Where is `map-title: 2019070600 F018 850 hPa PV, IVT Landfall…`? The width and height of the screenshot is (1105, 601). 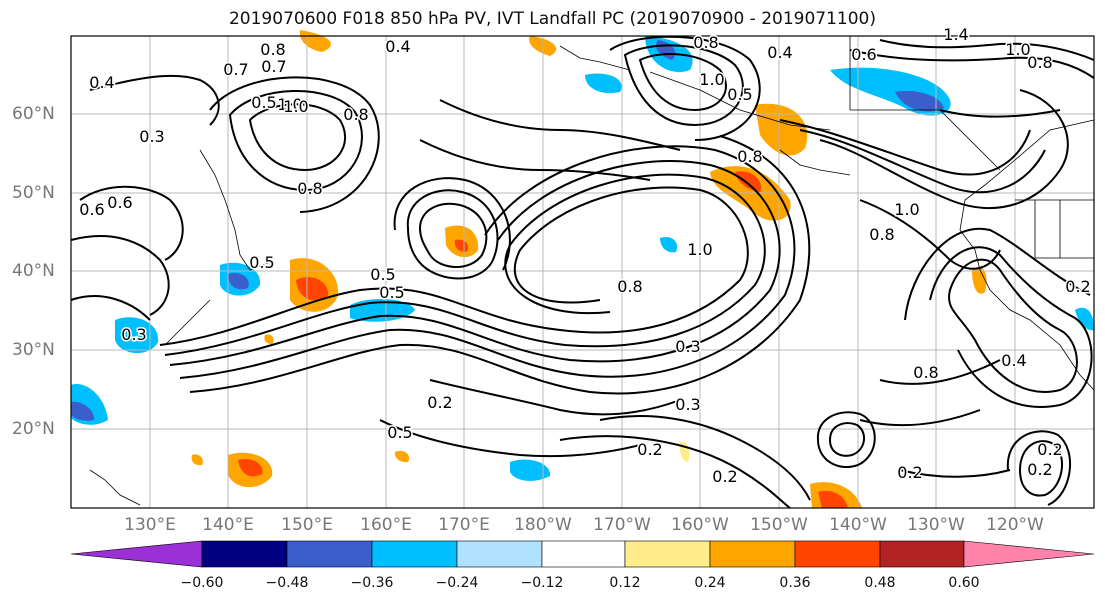 map-title: 2019070600 F018 850 hPa PV, IVT Landfall… is located at coordinates (552, 19).